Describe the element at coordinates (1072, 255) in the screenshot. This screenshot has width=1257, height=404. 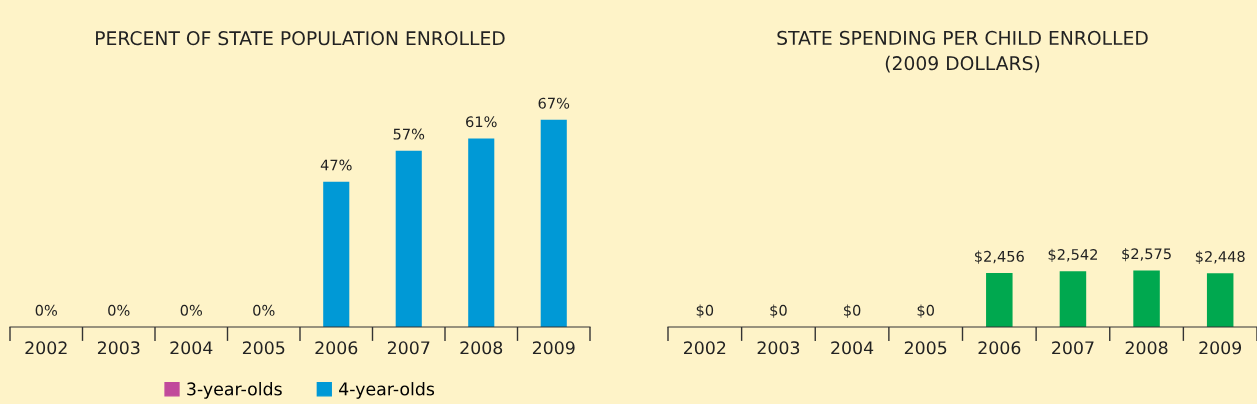
I see `data-label: $2,542` at that location.